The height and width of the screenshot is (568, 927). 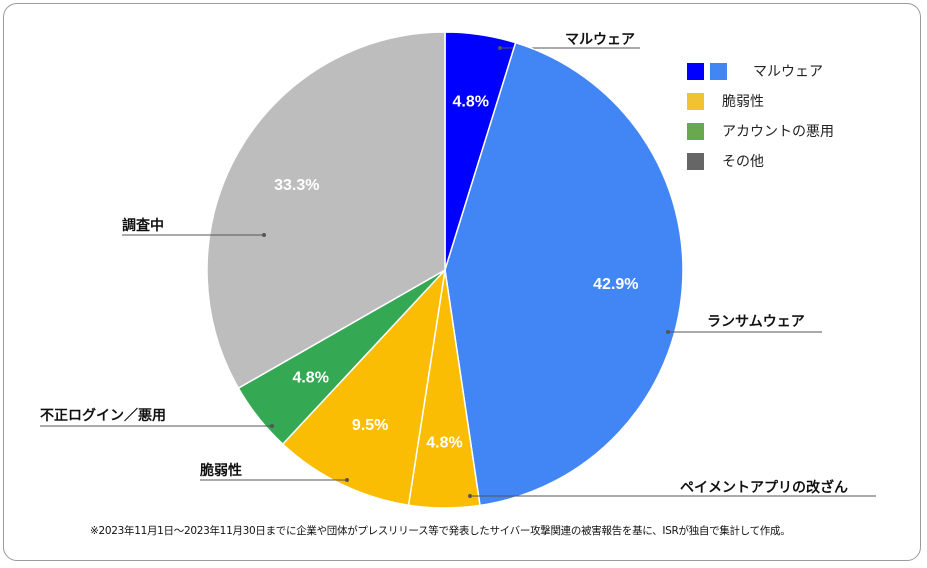 I want to click on slice-callout-label: 不正ログイン／悪用, so click(x=103, y=415).